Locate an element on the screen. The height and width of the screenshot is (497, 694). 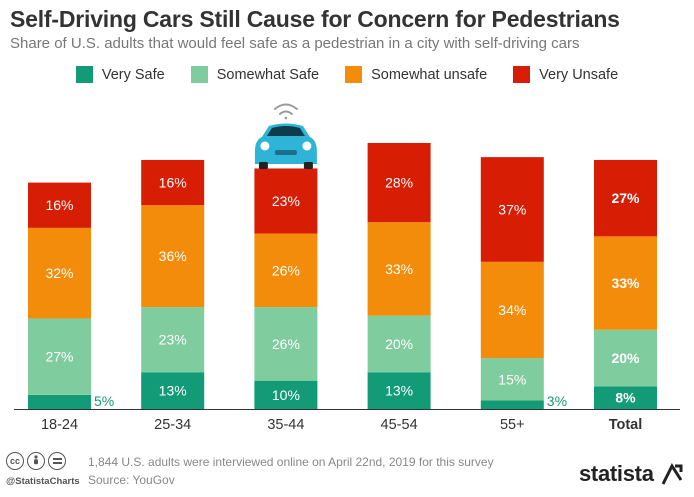
legend-item-very-unsafe: Very Unsafe is located at coordinates (565, 74).